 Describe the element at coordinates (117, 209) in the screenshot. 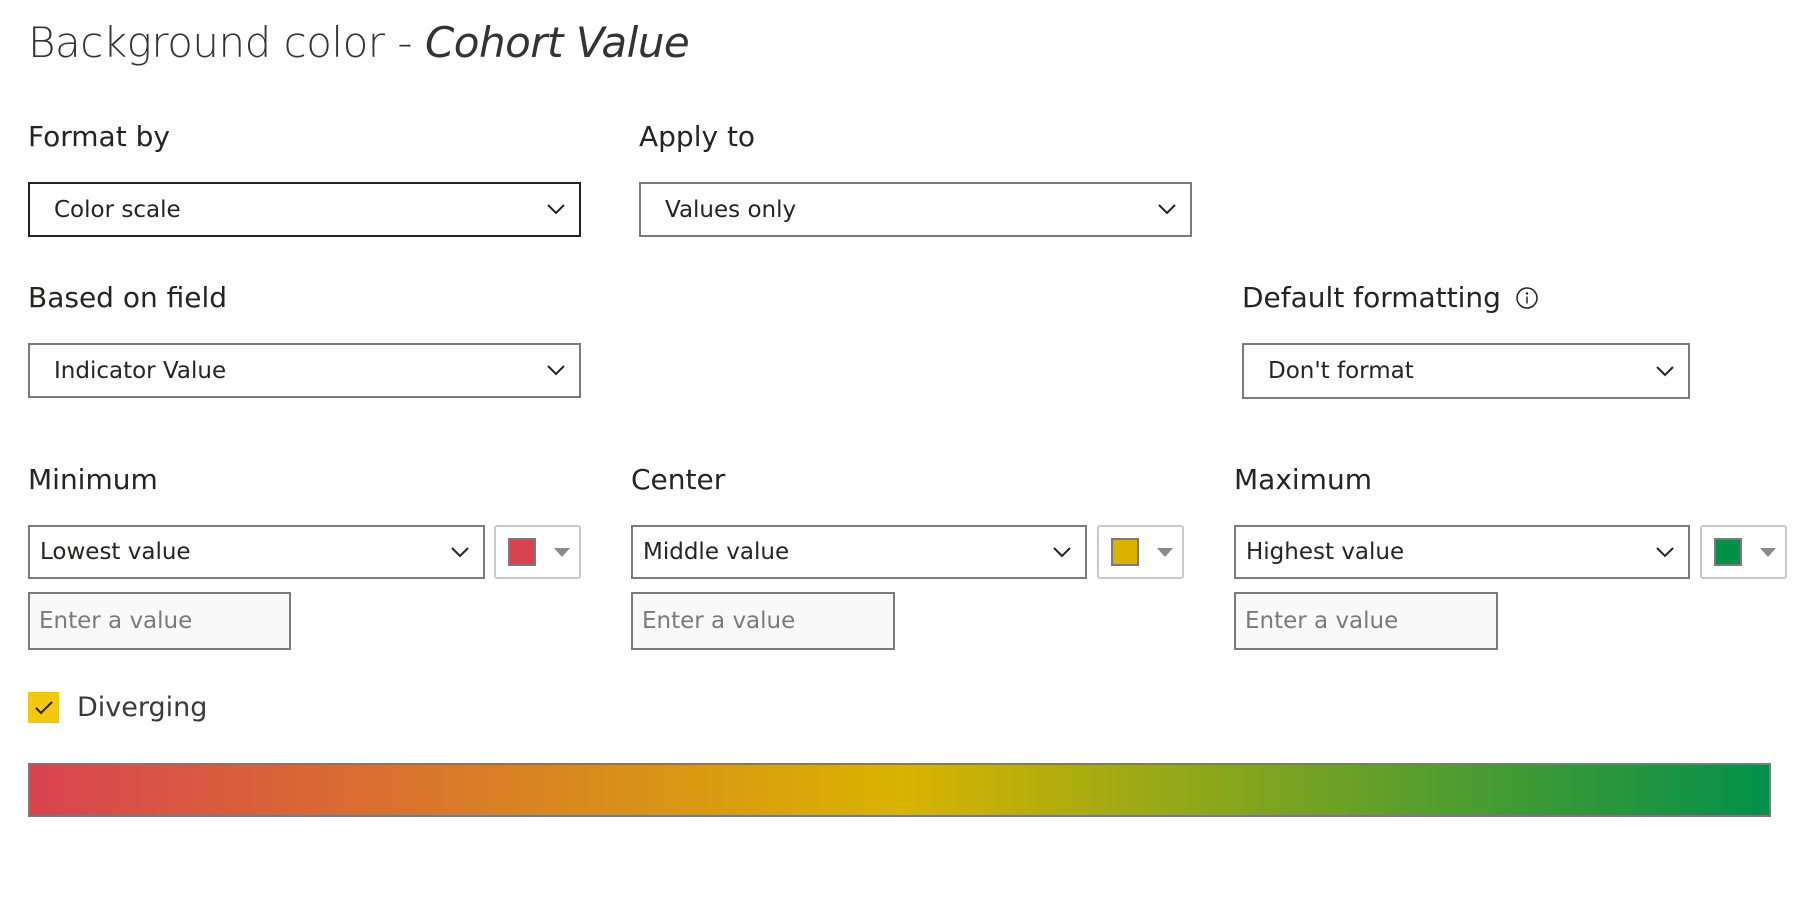

I see `format-by-value: Color scale` at that location.